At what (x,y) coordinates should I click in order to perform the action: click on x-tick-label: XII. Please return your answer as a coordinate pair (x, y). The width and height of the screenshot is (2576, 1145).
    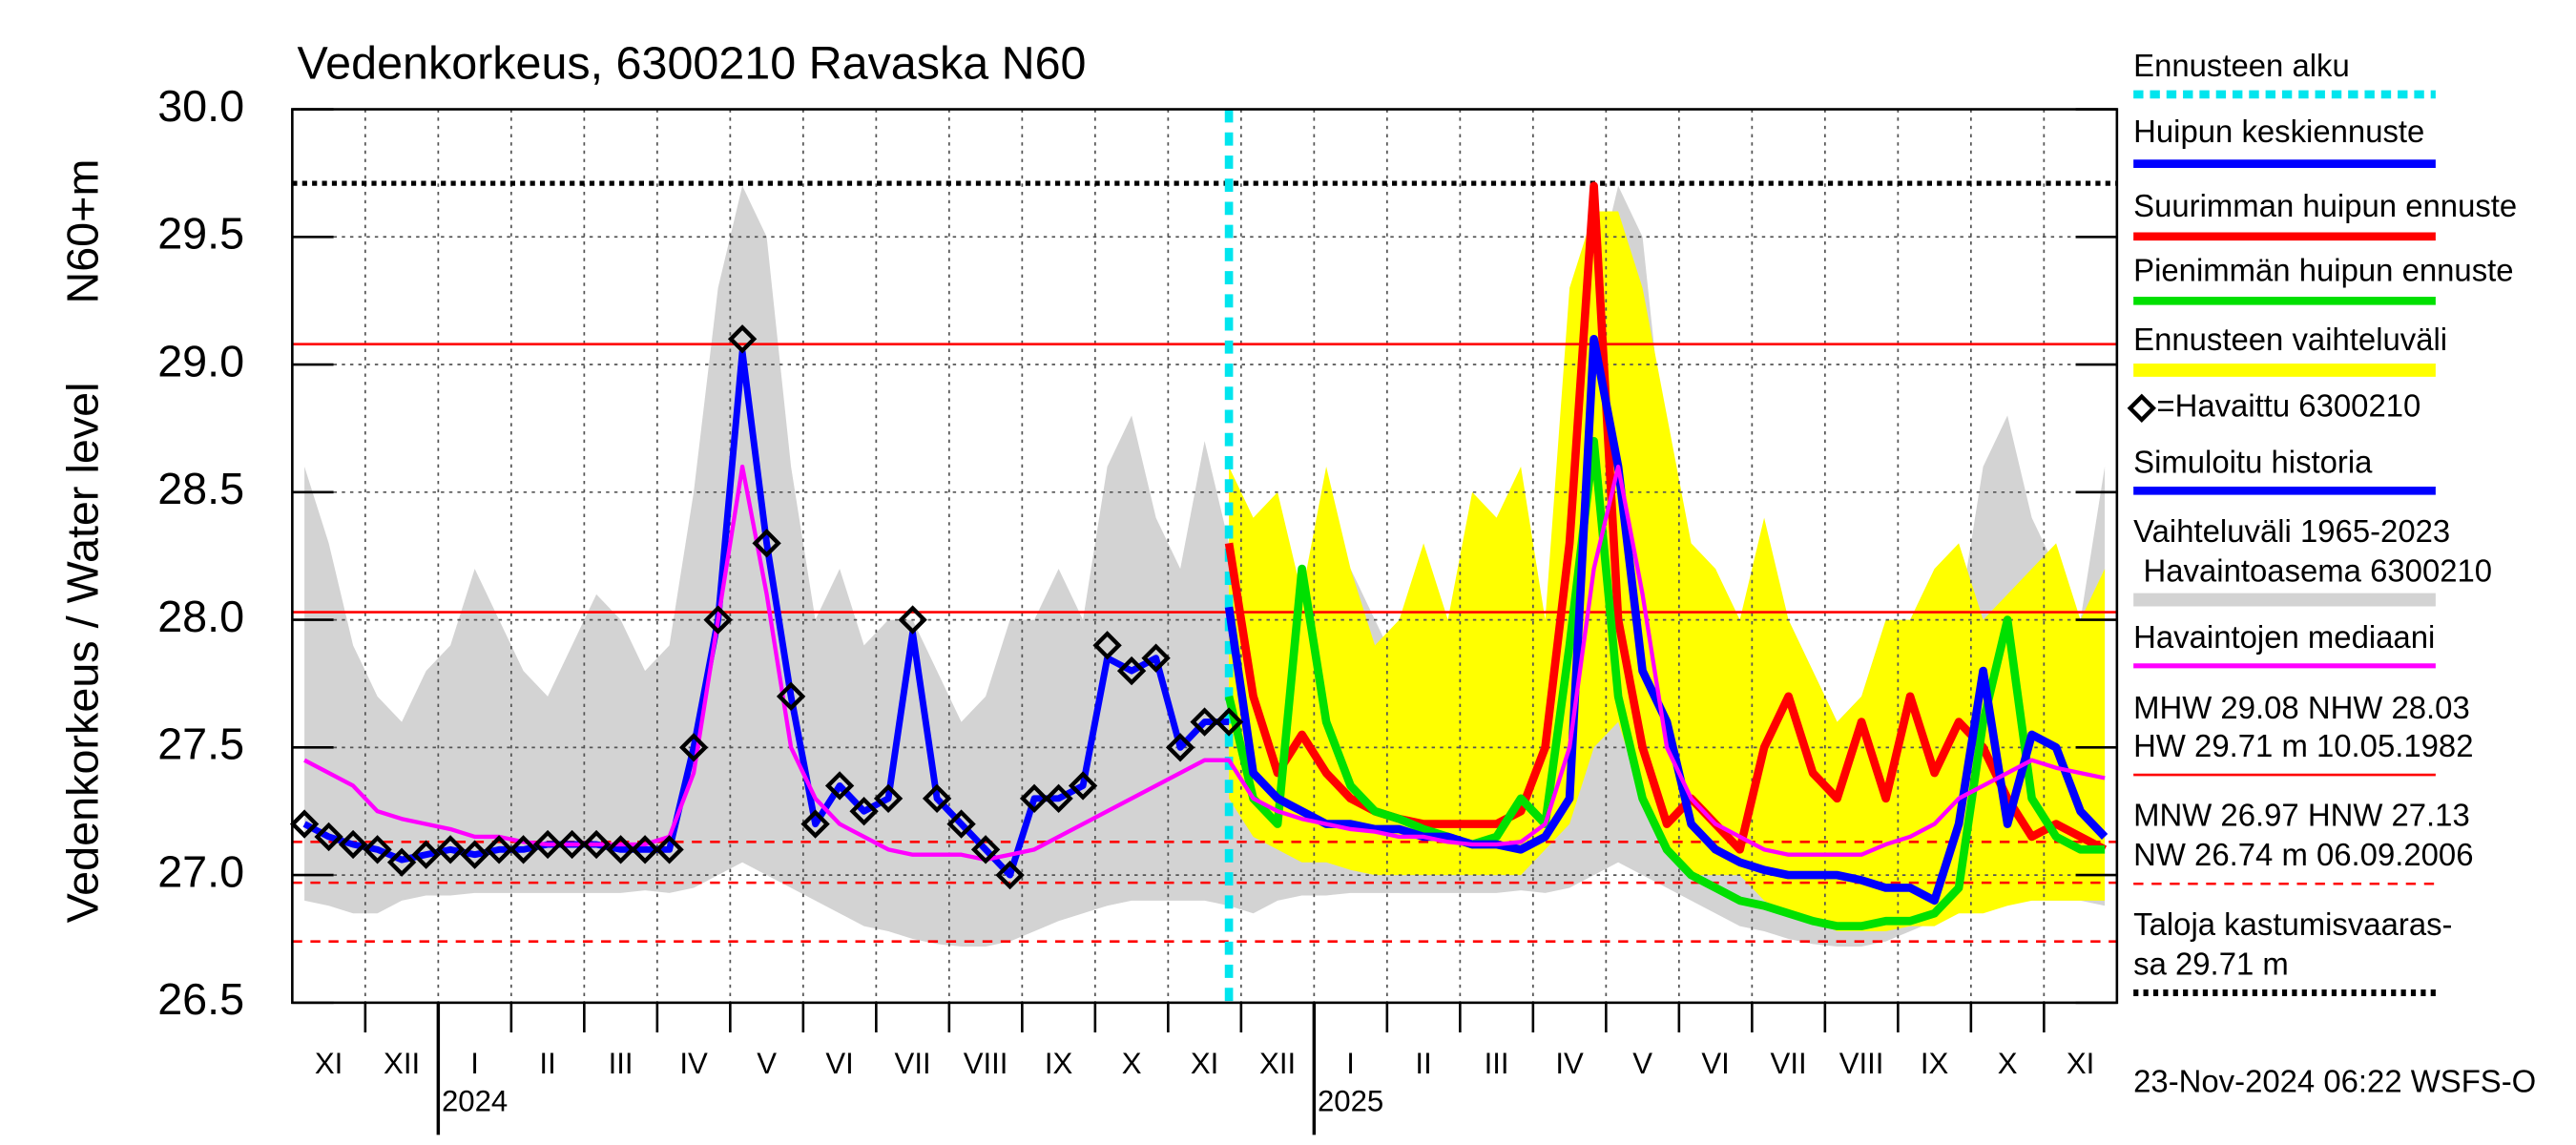
    Looking at the image, I should click on (402, 1064).